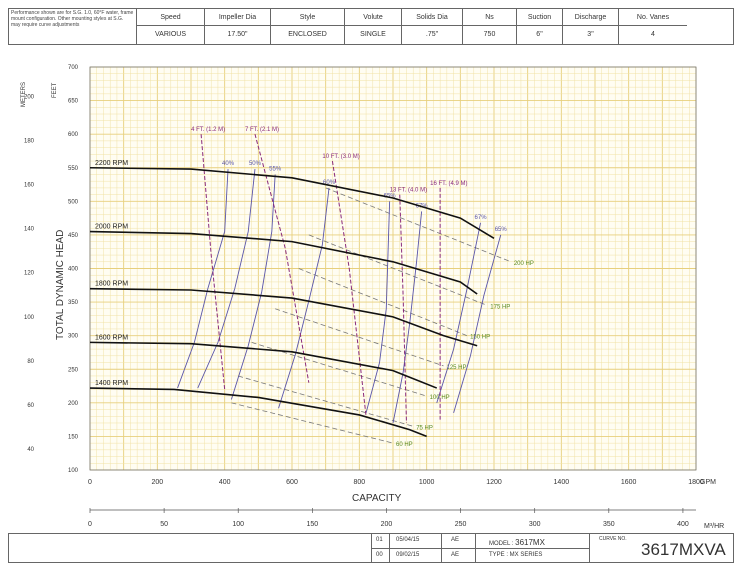  I want to click on y-tick-label: 700, so click(73, 68).